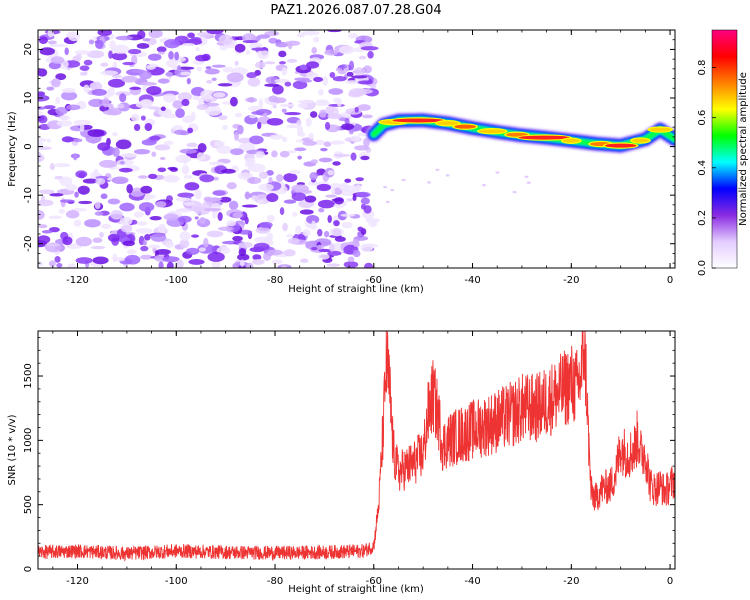 This screenshot has height=600, width=750. Describe the element at coordinates (660, 129) in the screenshot. I see `signal-track-core` at that location.